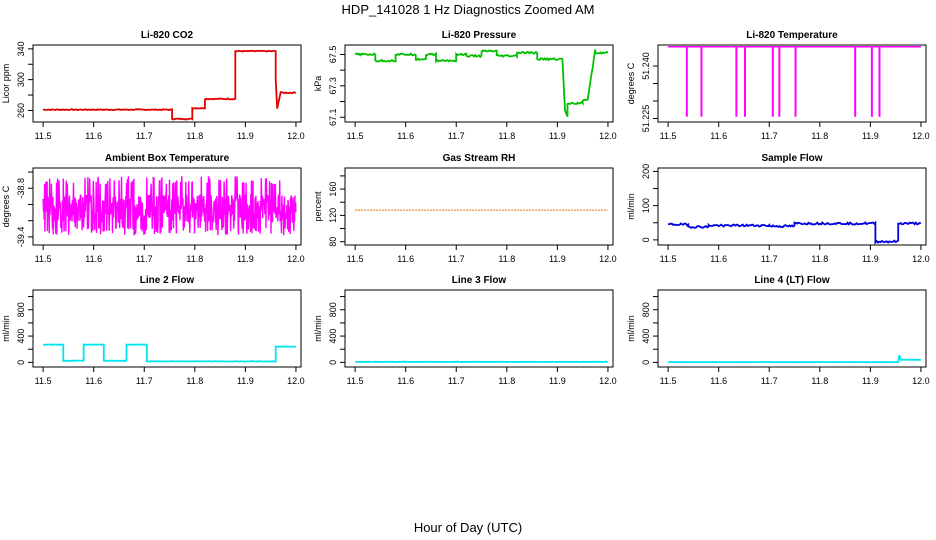 The image size is (936, 540). Describe the element at coordinates (468, 9) in the screenshot. I see `figure-title: HDP_141028 1 Hz Diagnostics Zoomed AM` at that location.